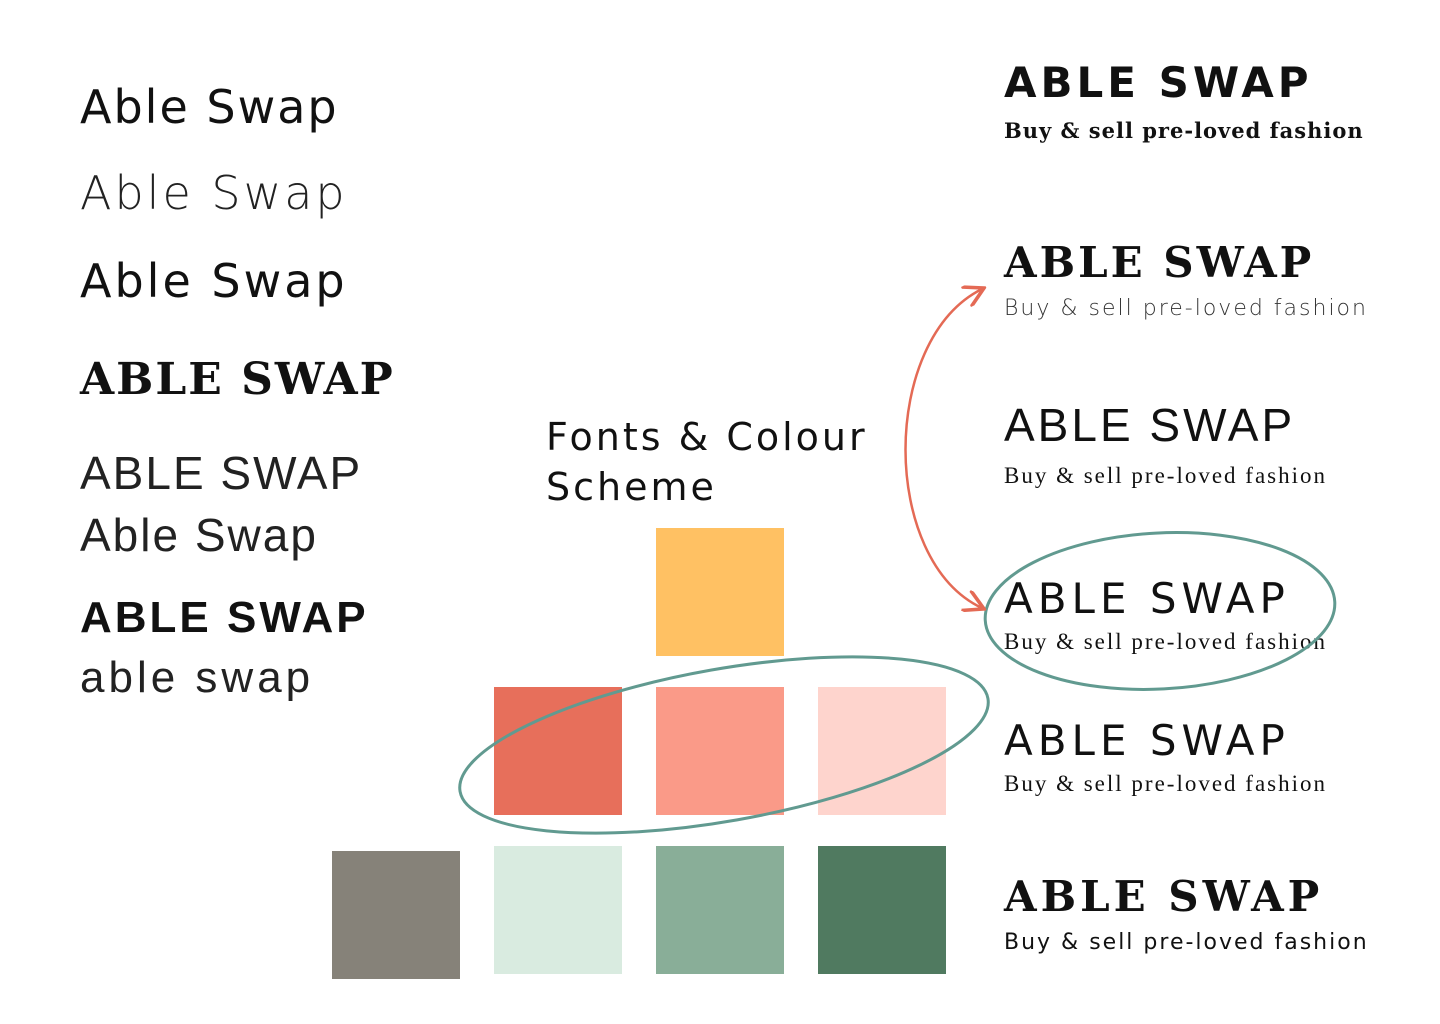 This screenshot has width=1440, height=1024. I want to click on font-sample-5: ABLE SWAP, so click(221, 473).